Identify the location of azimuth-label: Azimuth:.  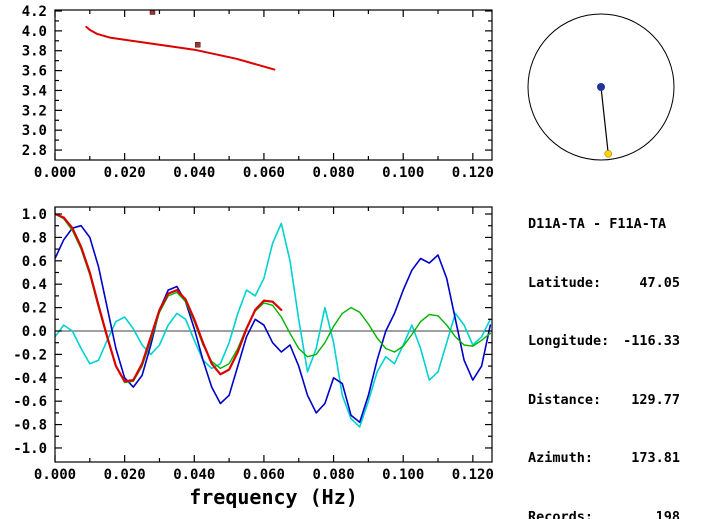
(561, 458).